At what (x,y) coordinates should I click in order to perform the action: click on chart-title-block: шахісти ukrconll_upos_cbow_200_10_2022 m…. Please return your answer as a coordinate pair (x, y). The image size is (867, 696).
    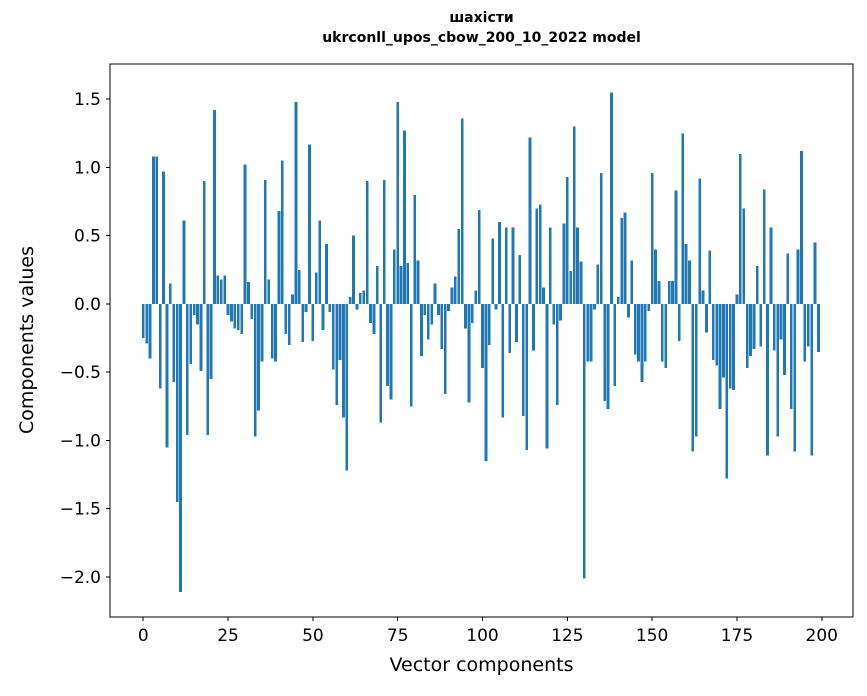
    Looking at the image, I should click on (481, 28).